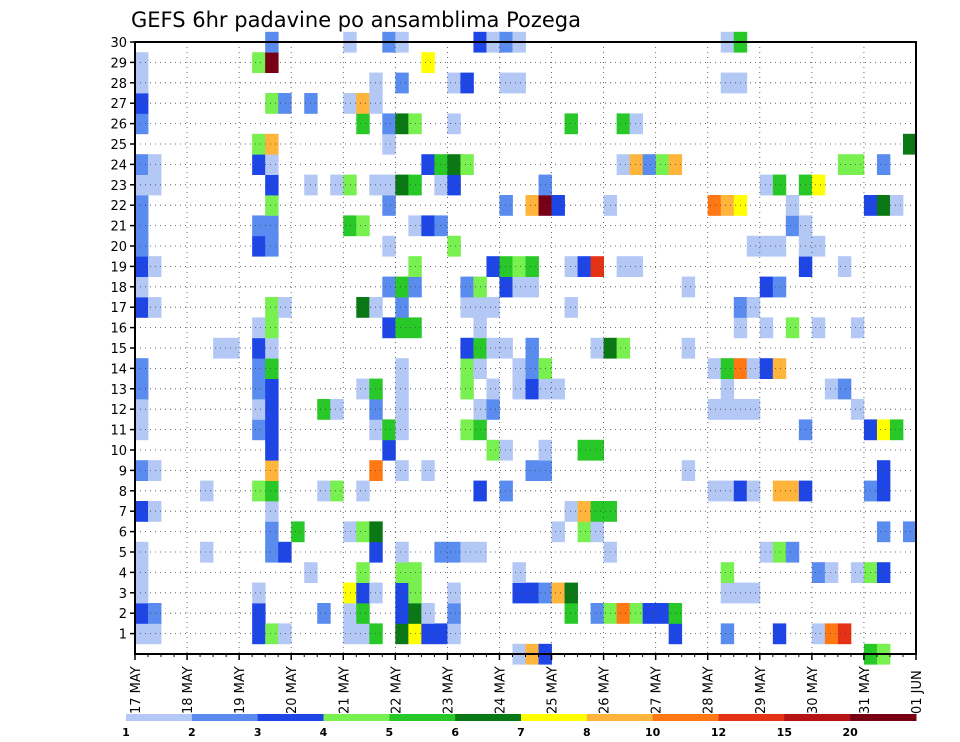  What do you see at coordinates (118, 288) in the screenshot?
I see `y-tick-label: 18` at bounding box center [118, 288].